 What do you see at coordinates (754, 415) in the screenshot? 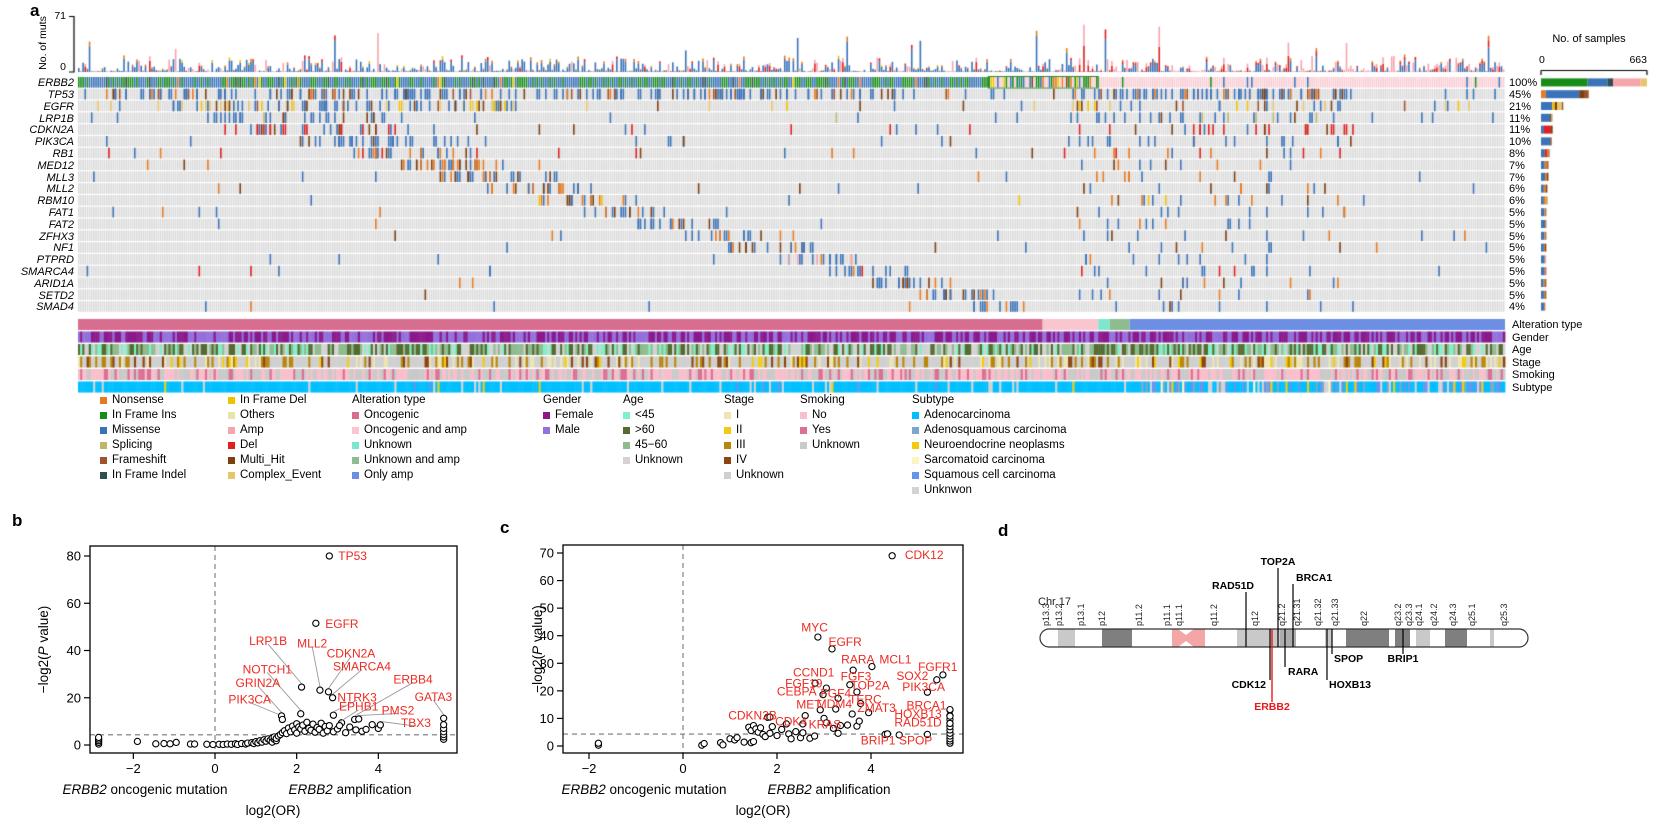
I see `legend-item: I` at bounding box center [754, 415].